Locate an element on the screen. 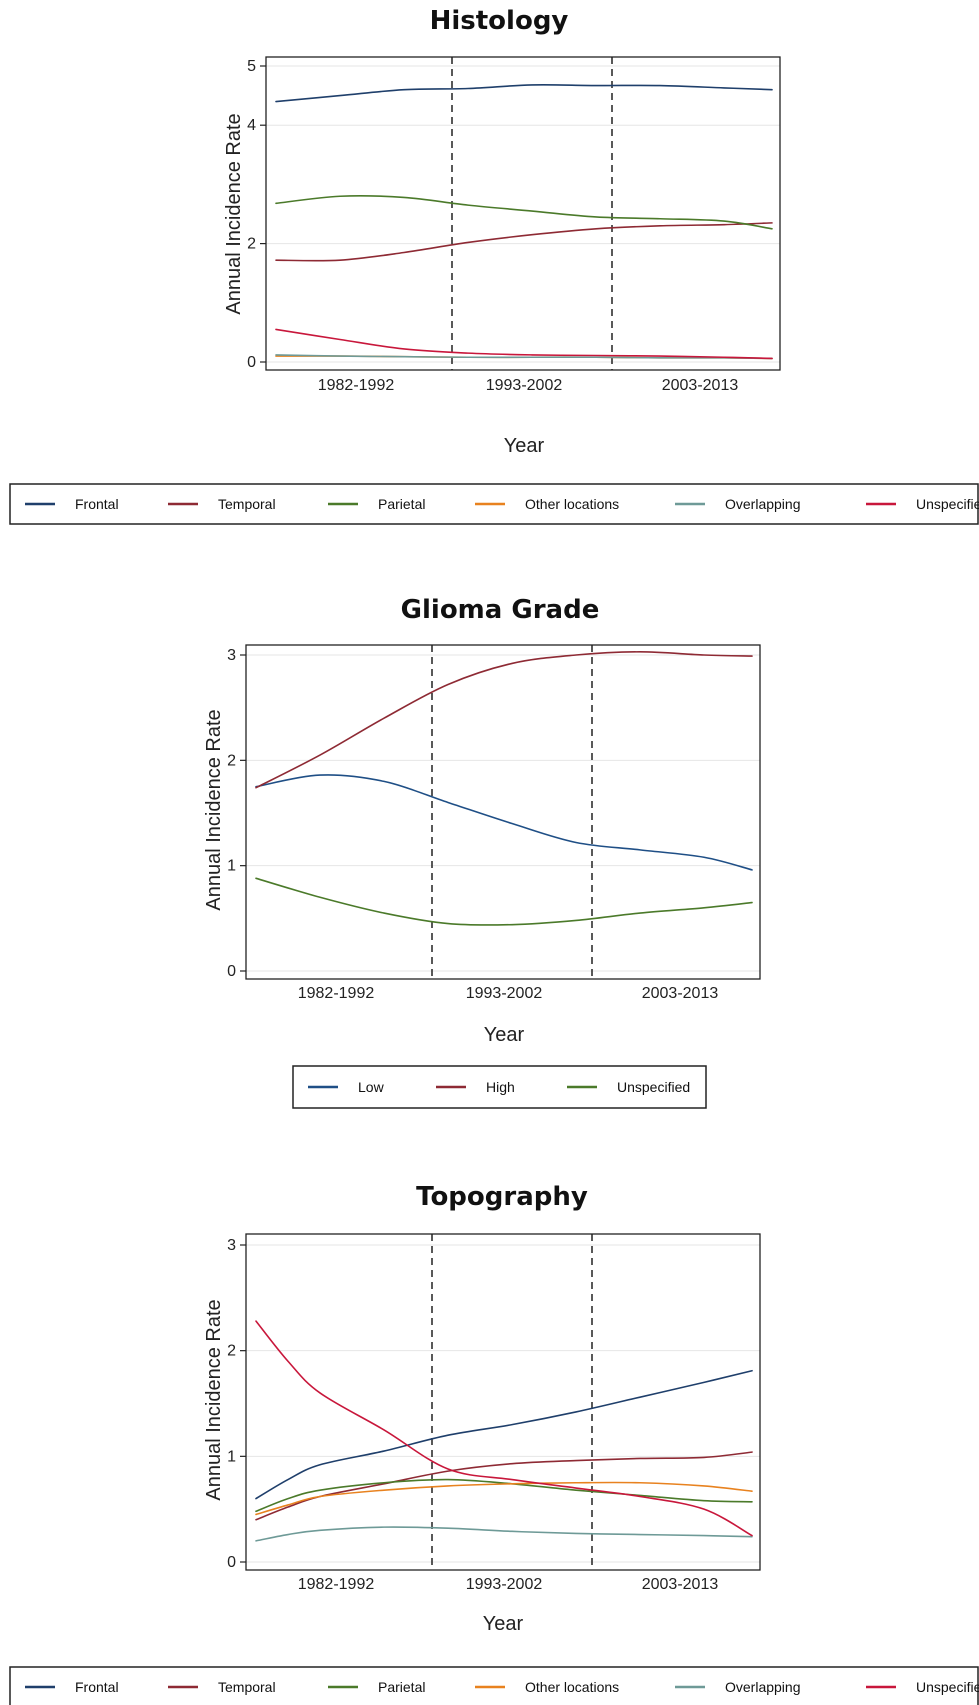 This screenshot has width=979, height=1705. topography-legend-label-other-locations: Other locations is located at coordinates (572, 1687).